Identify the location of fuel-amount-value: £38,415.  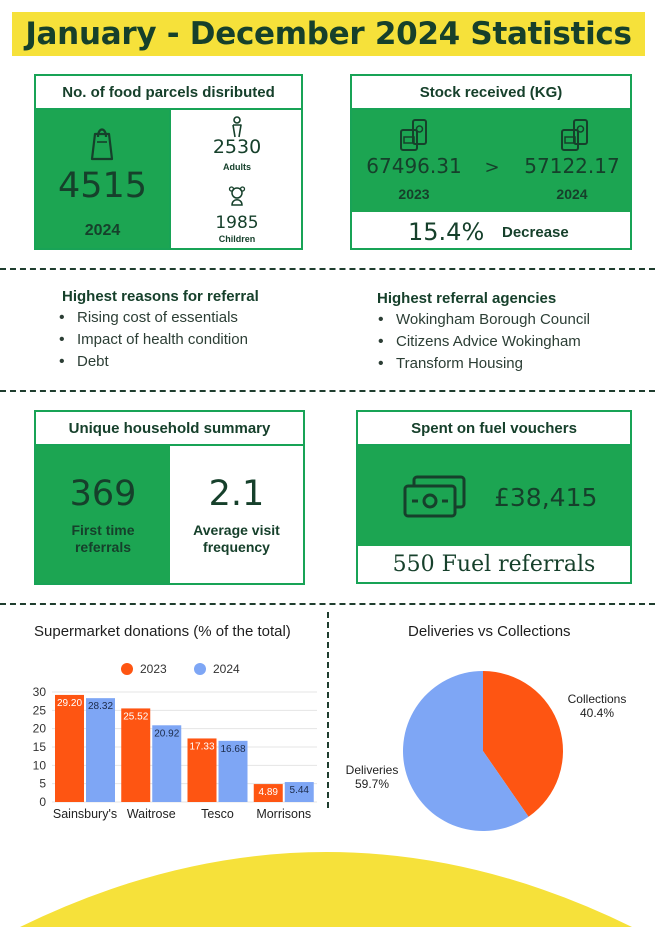
(546, 497).